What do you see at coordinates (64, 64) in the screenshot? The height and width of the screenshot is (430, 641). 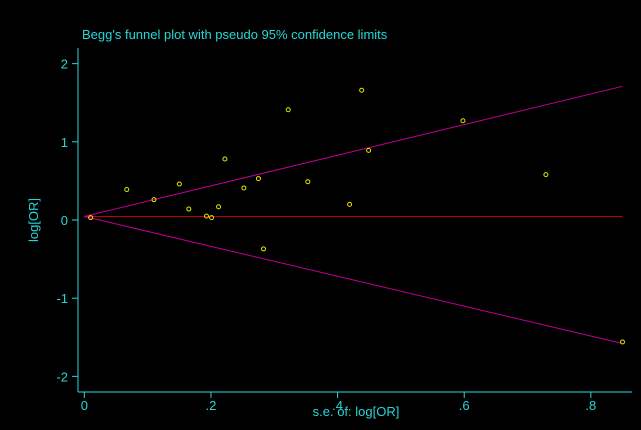 I see `y-tick-label: 2` at bounding box center [64, 64].